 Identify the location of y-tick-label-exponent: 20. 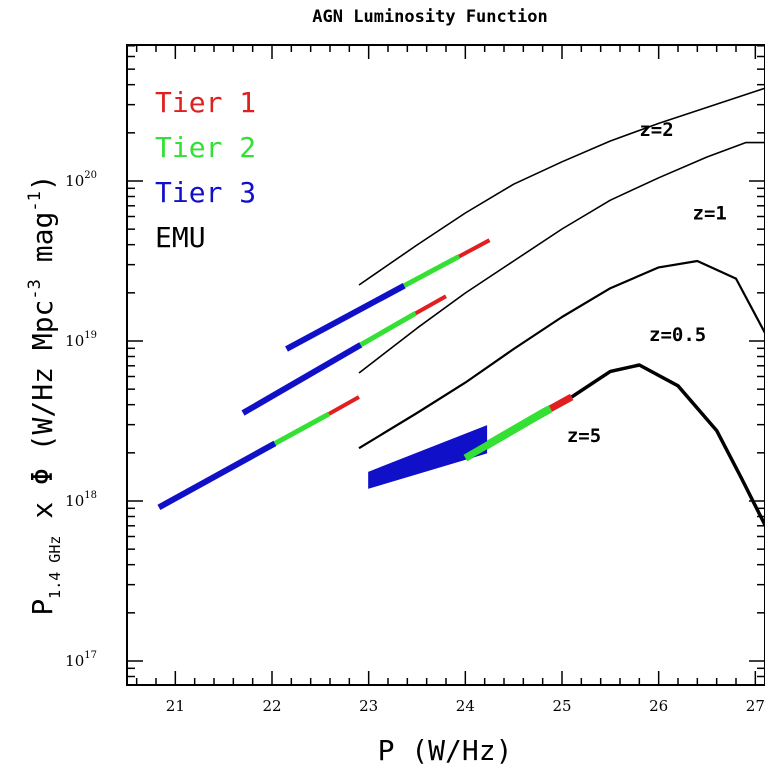
(90, 175).